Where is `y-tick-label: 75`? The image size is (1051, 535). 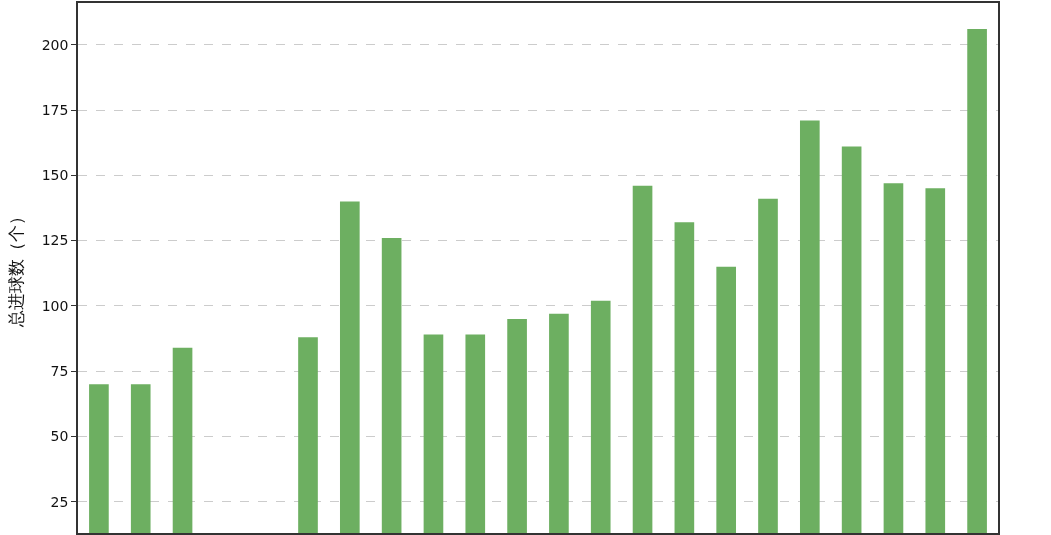
y-tick-label: 75 is located at coordinates (59, 371).